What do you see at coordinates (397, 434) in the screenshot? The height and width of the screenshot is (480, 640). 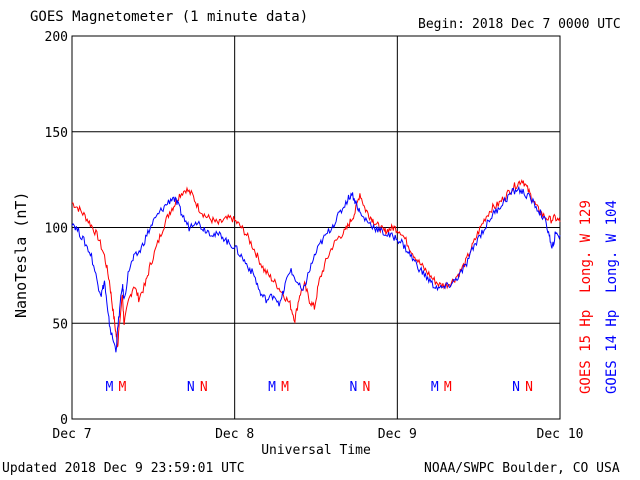 I see `x-tick-label: Dec 9` at bounding box center [397, 434].